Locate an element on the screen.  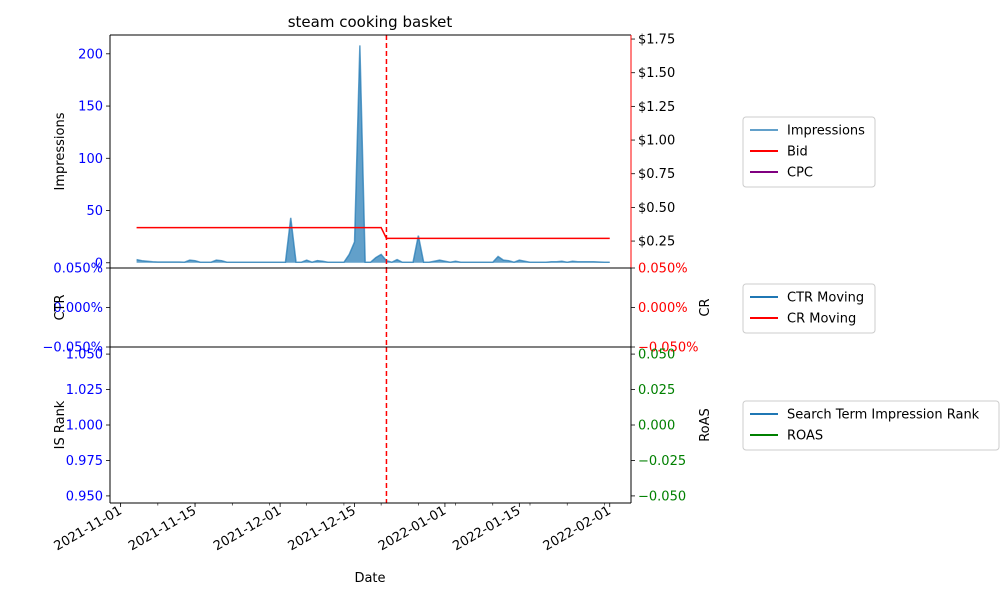
legend-3: Search Term Impression Rank ROAS is located at coordinates (871, 425).